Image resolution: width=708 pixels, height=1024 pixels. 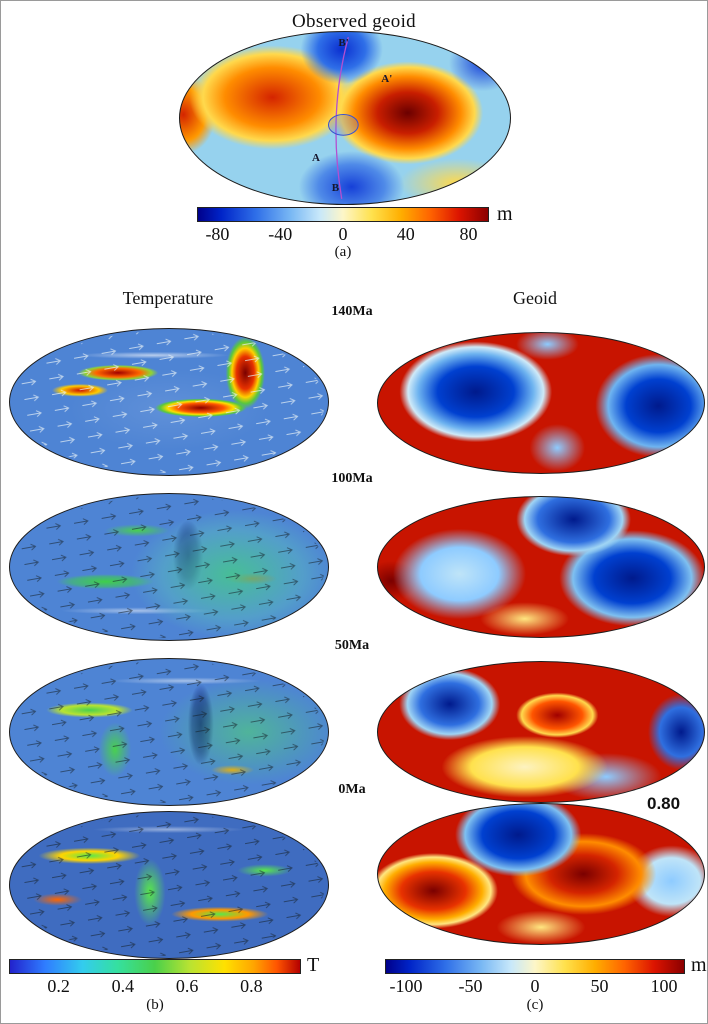 What do you see at coordinates (354, 21) in the screenshot?
I see `panel-a-title: Observed geoid` at bounding box center [354, 21].